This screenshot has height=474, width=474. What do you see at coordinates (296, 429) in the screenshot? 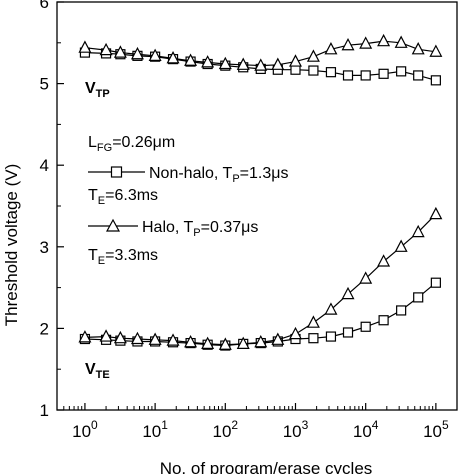
I see `x-tick-label: 10³` at bounding box center [296, 429].